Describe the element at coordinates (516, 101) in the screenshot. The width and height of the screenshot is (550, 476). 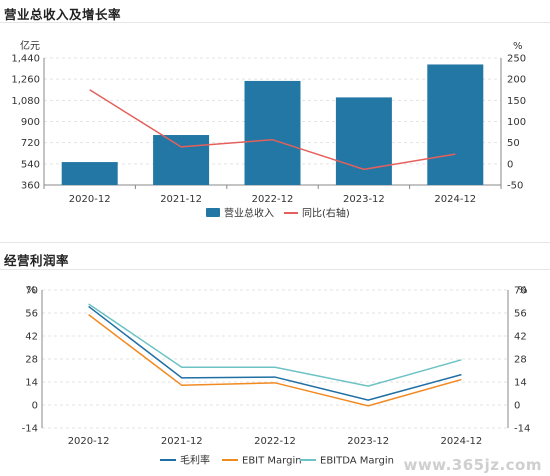
I see `y-right-tick-label: 150` at that location.